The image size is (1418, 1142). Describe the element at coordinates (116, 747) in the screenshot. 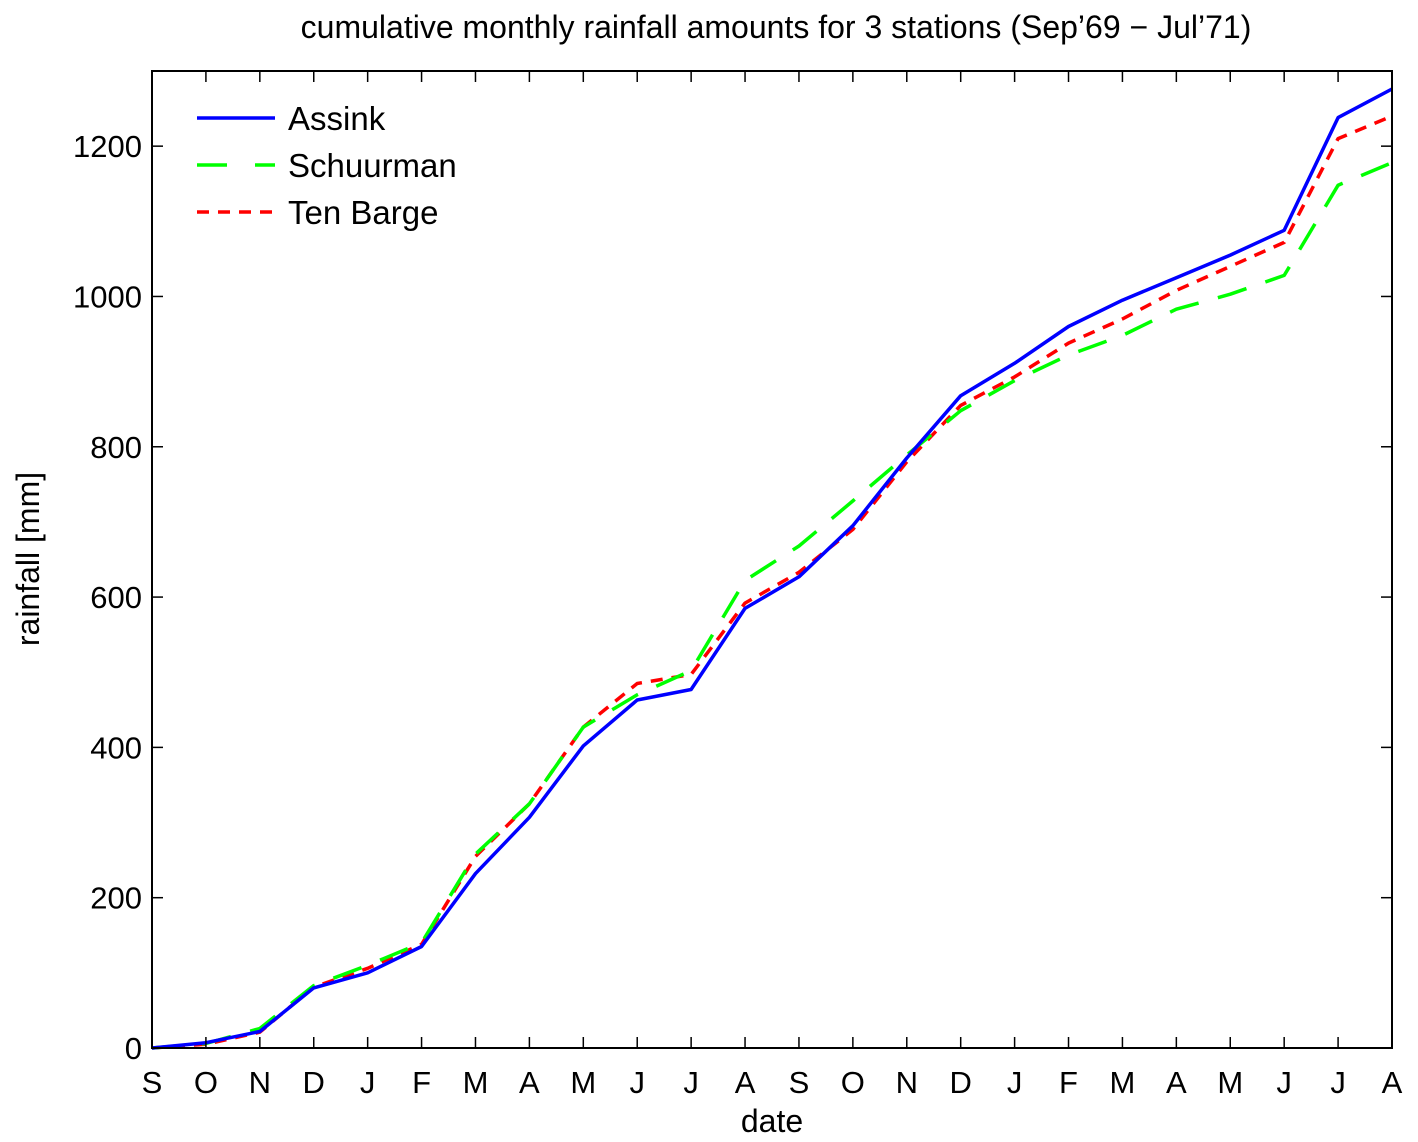

I see `y-tick-label: 400` at that location.